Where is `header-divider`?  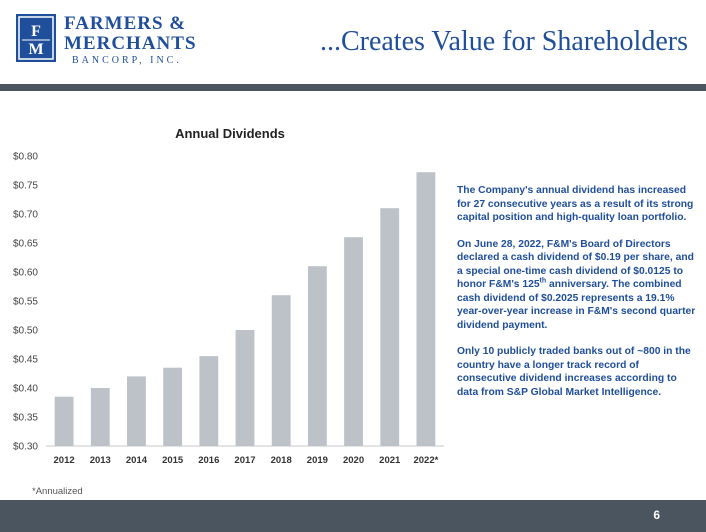 header-divider is located at coordinates (353, 87).